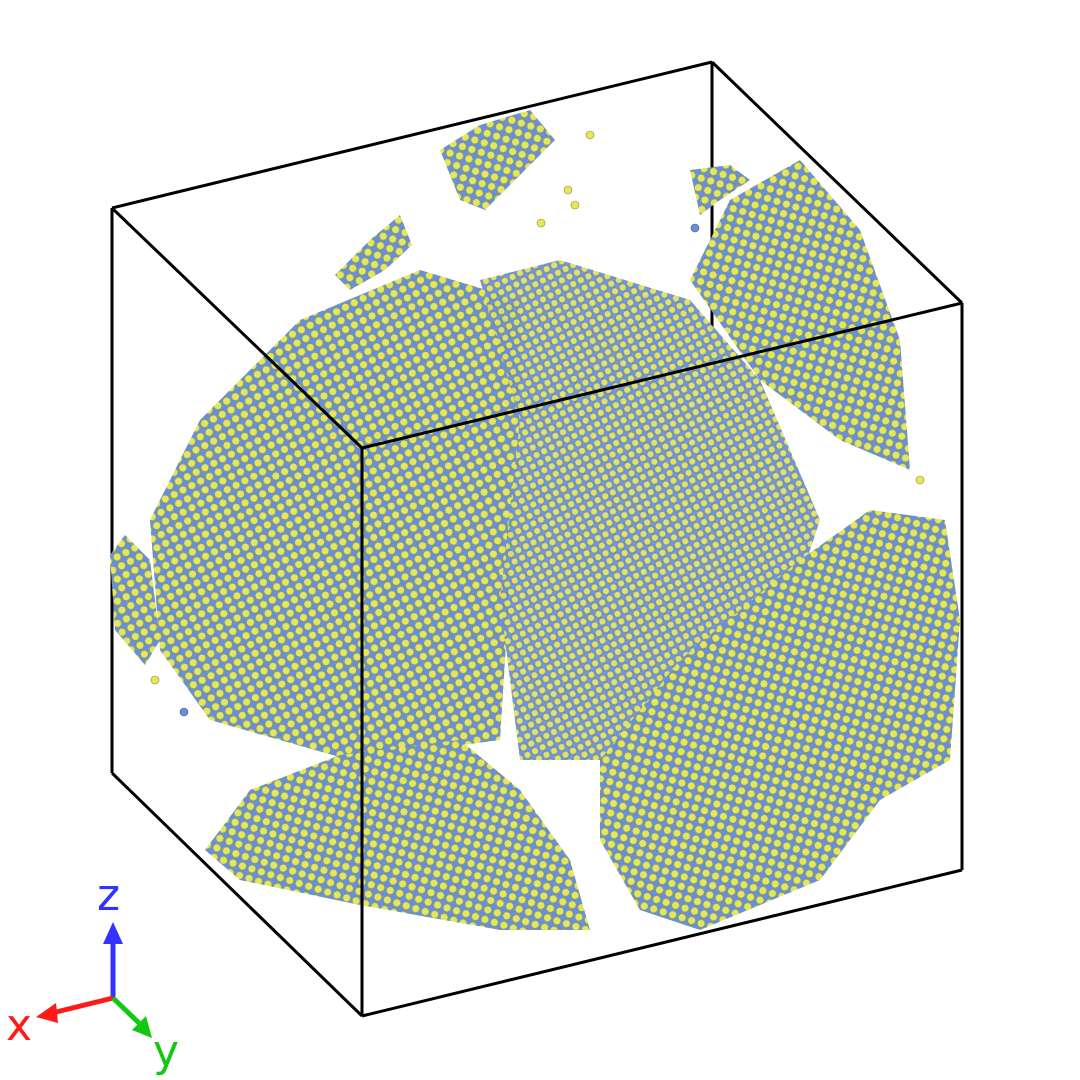 The height and width of the screenshot is (1080, 1080). I want to click on grain-top-fragment, so click(497, 160).